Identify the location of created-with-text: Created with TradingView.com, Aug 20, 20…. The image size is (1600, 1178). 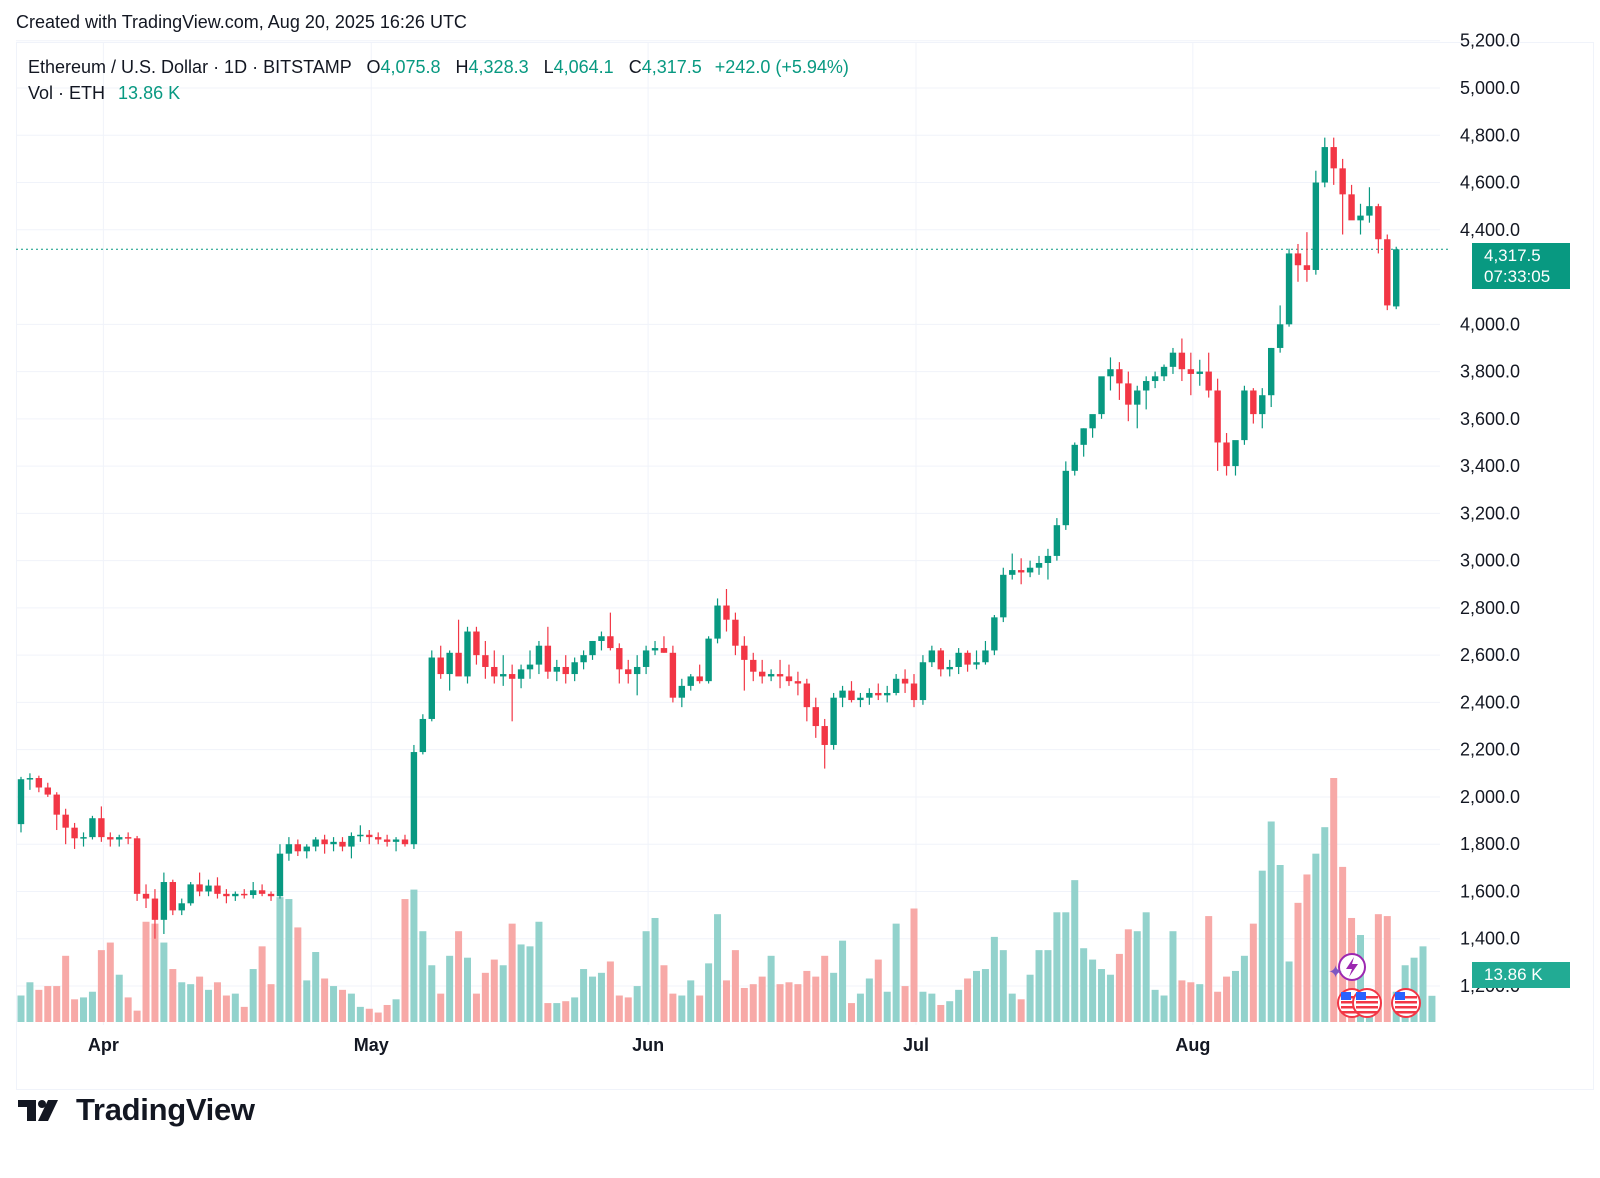
(241, 22).